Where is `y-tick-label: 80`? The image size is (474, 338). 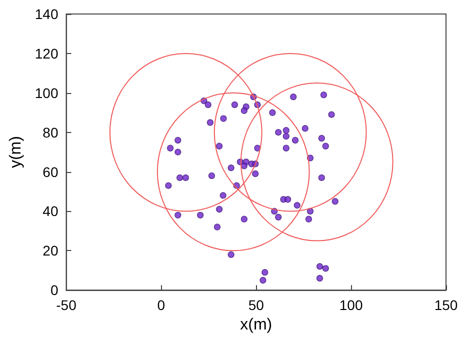 y-tick-label: 80 is located at coordinates (50, 132).